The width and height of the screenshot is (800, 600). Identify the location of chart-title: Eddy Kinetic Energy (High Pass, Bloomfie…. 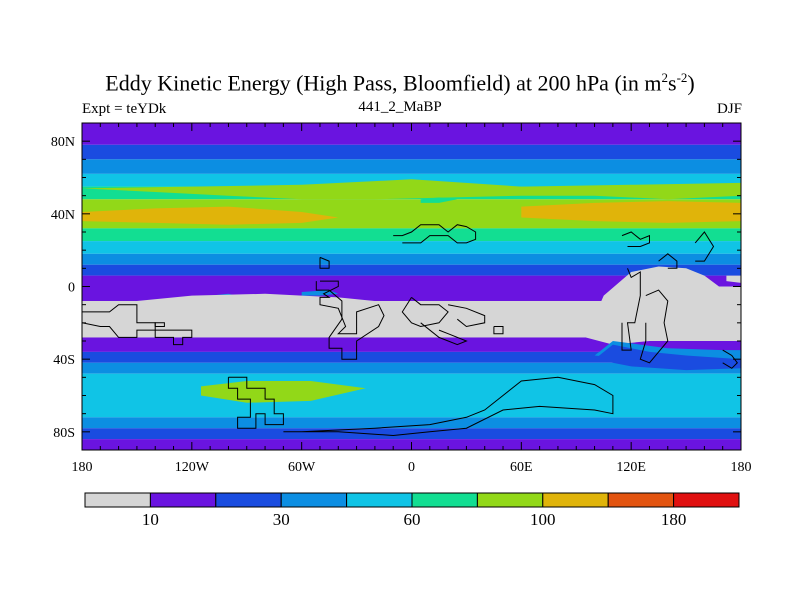
(400, 83).